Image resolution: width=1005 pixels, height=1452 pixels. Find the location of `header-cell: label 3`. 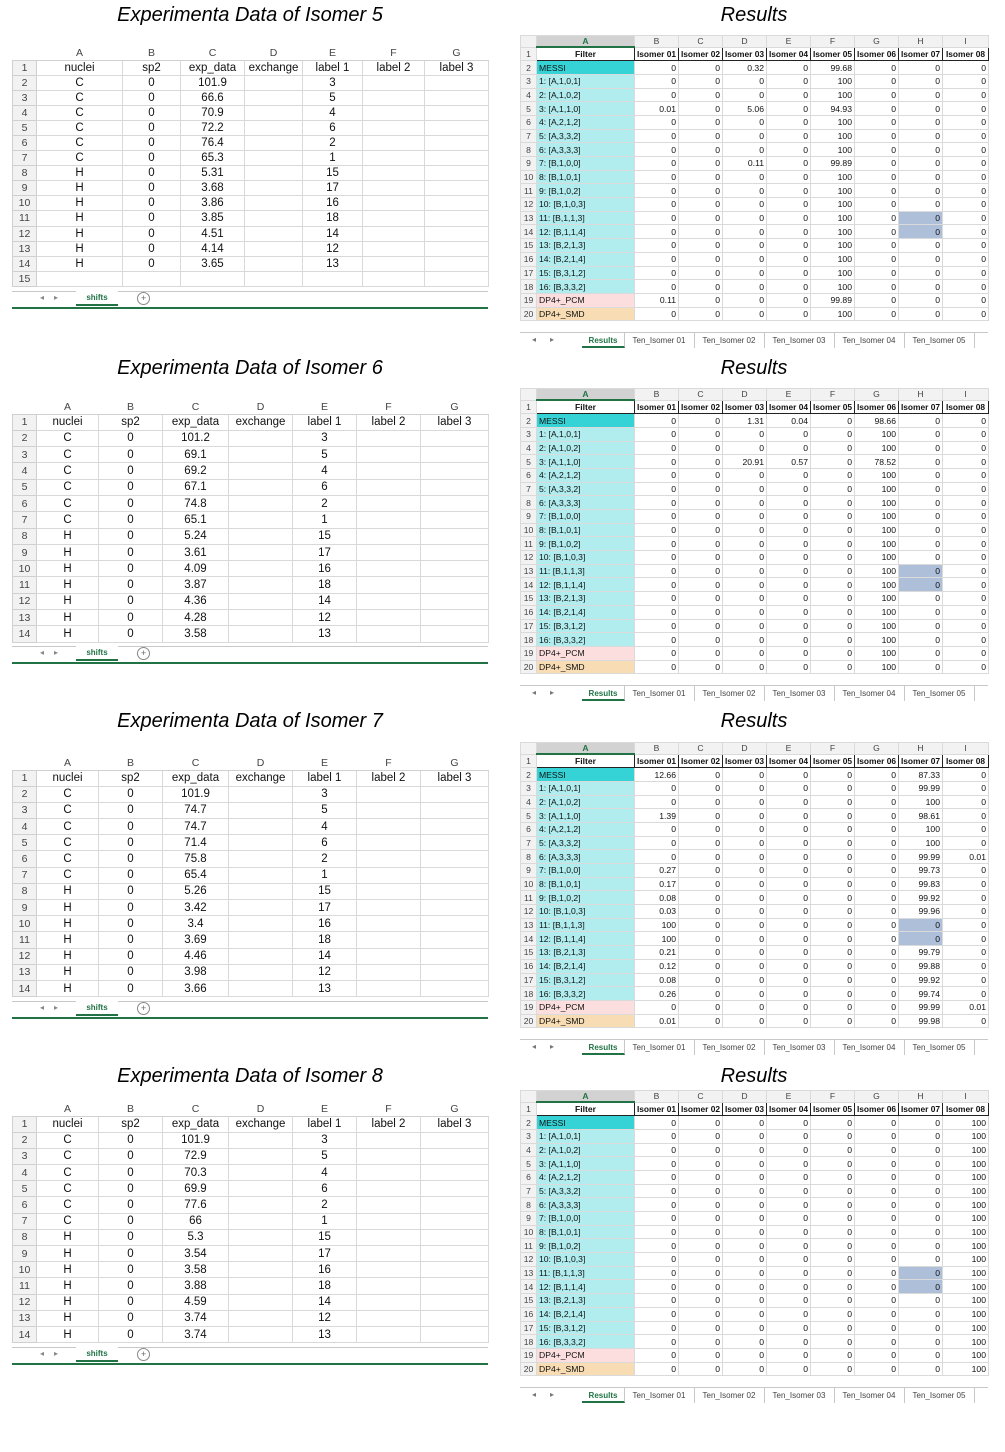

header-cell: label 3 is located at coordinates (456, 67).